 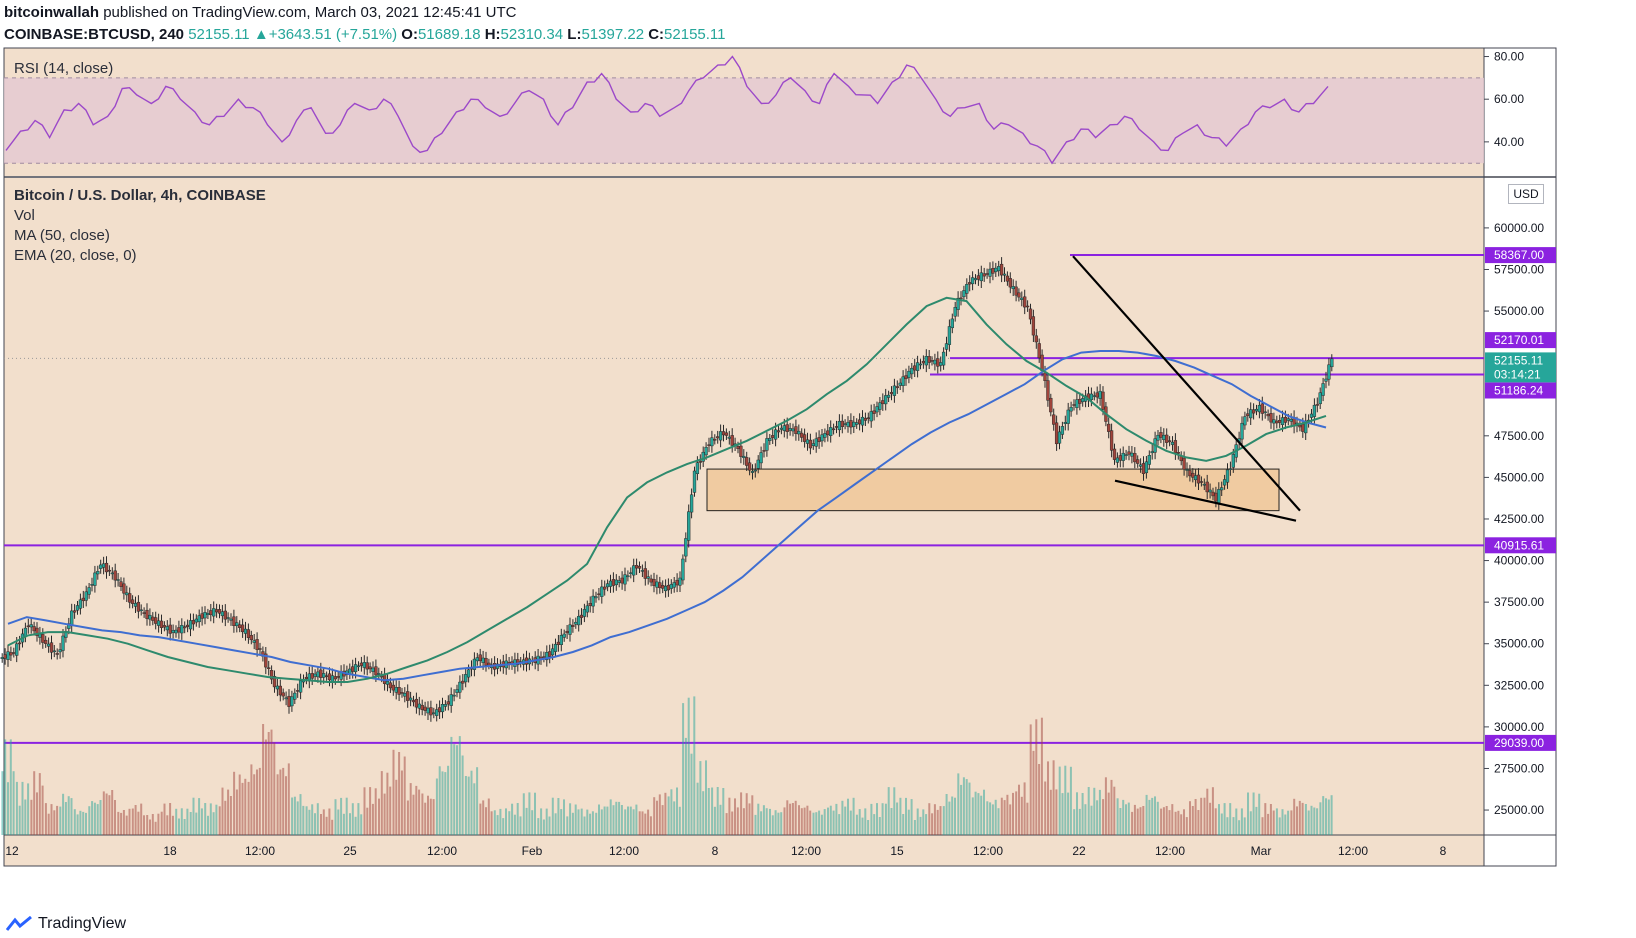 I want to click on legend-vol: Vol, so click(x=24, y=215).